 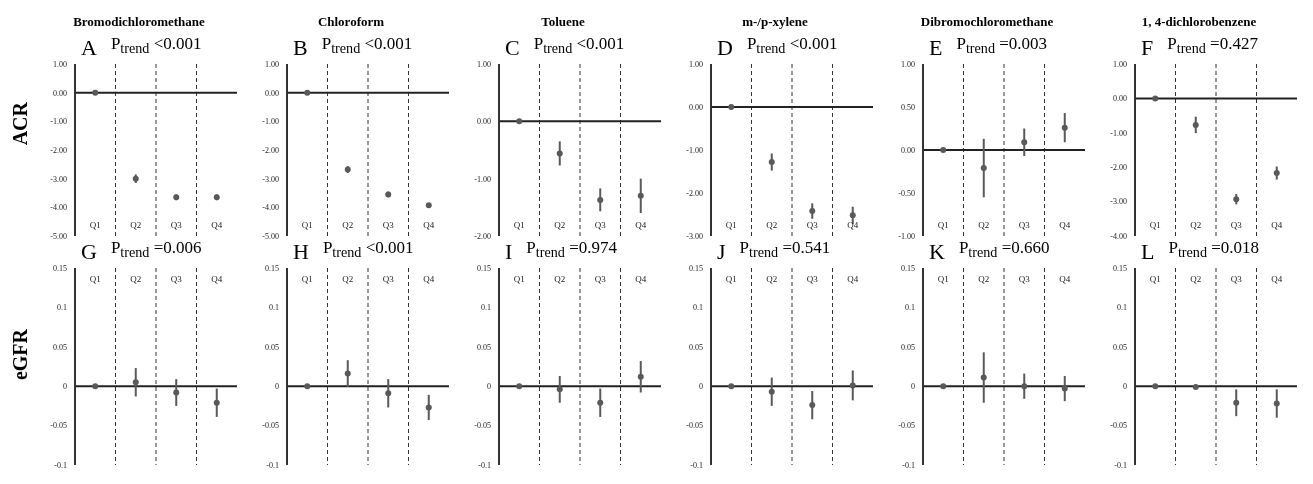 I want to click on text: P$_{trend}$ =0.974, so click(x=571, y=249).